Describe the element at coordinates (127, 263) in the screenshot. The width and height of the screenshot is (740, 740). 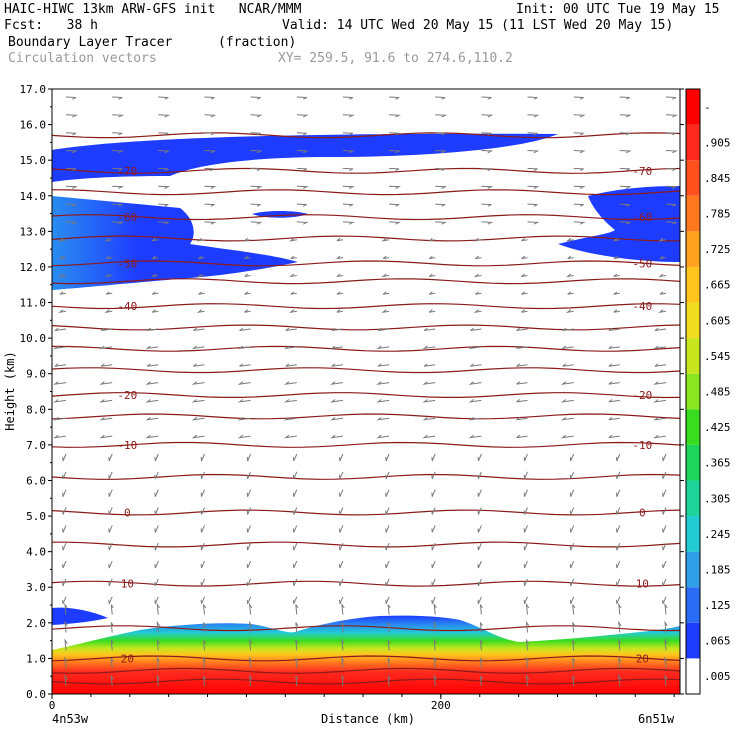
I see `contour-label: -50` at that location.